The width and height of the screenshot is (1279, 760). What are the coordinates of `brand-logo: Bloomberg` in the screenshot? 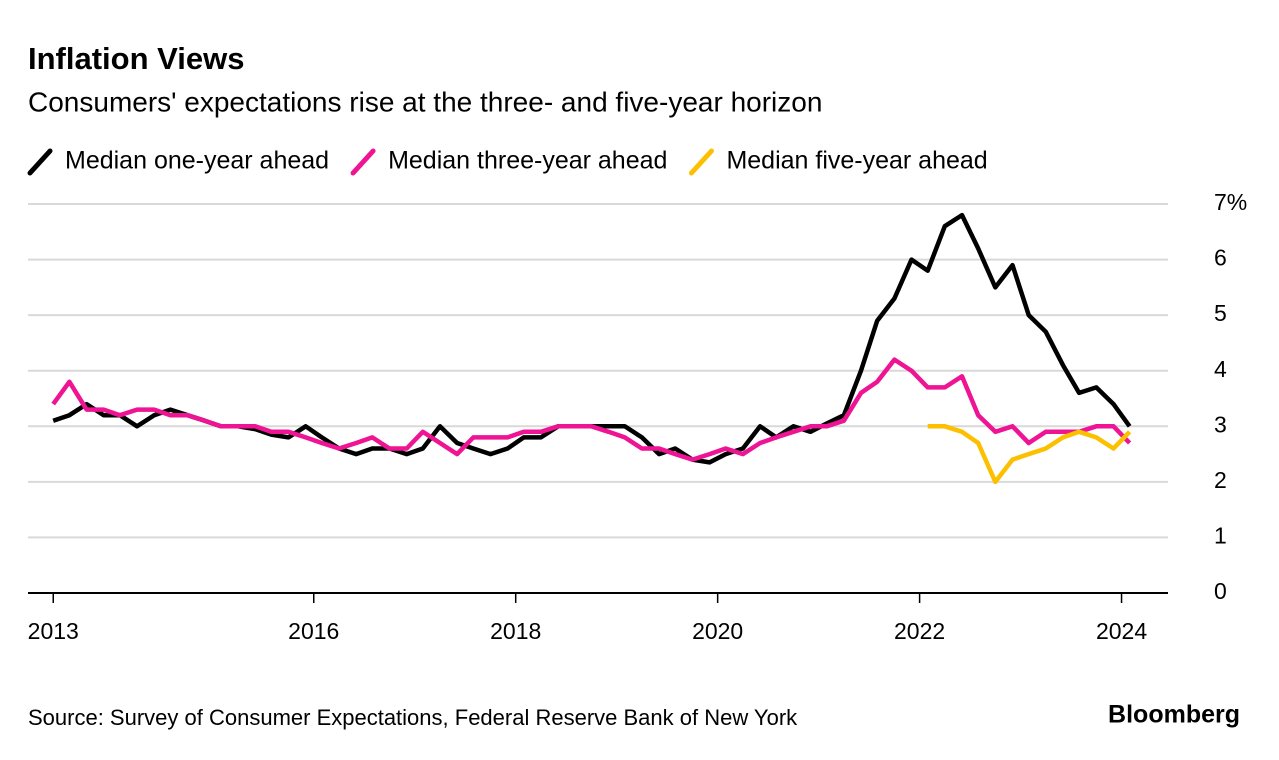 It's located at (1174, 715).